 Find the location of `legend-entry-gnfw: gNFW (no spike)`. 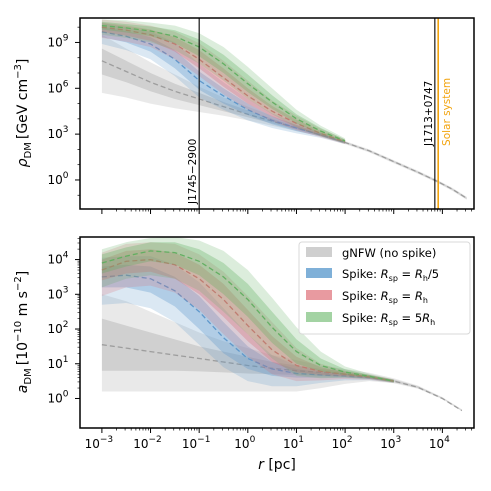

legend-entry-gnfw: gNFW (no spike) is located at coordinates (371, 253).